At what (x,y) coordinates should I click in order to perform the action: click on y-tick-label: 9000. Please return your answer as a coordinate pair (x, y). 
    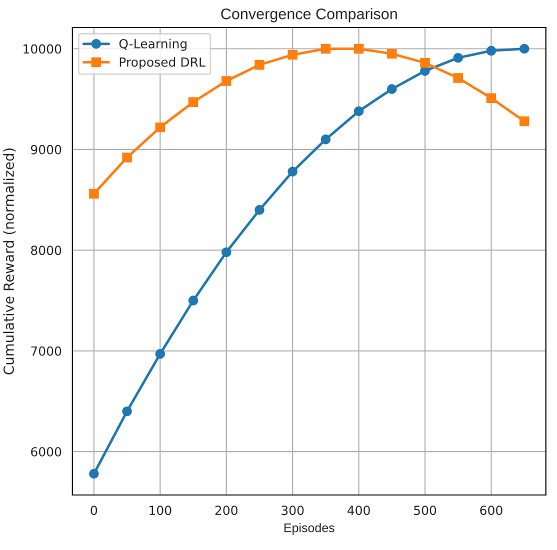
    Looking at the image, I should click on (46, 149).